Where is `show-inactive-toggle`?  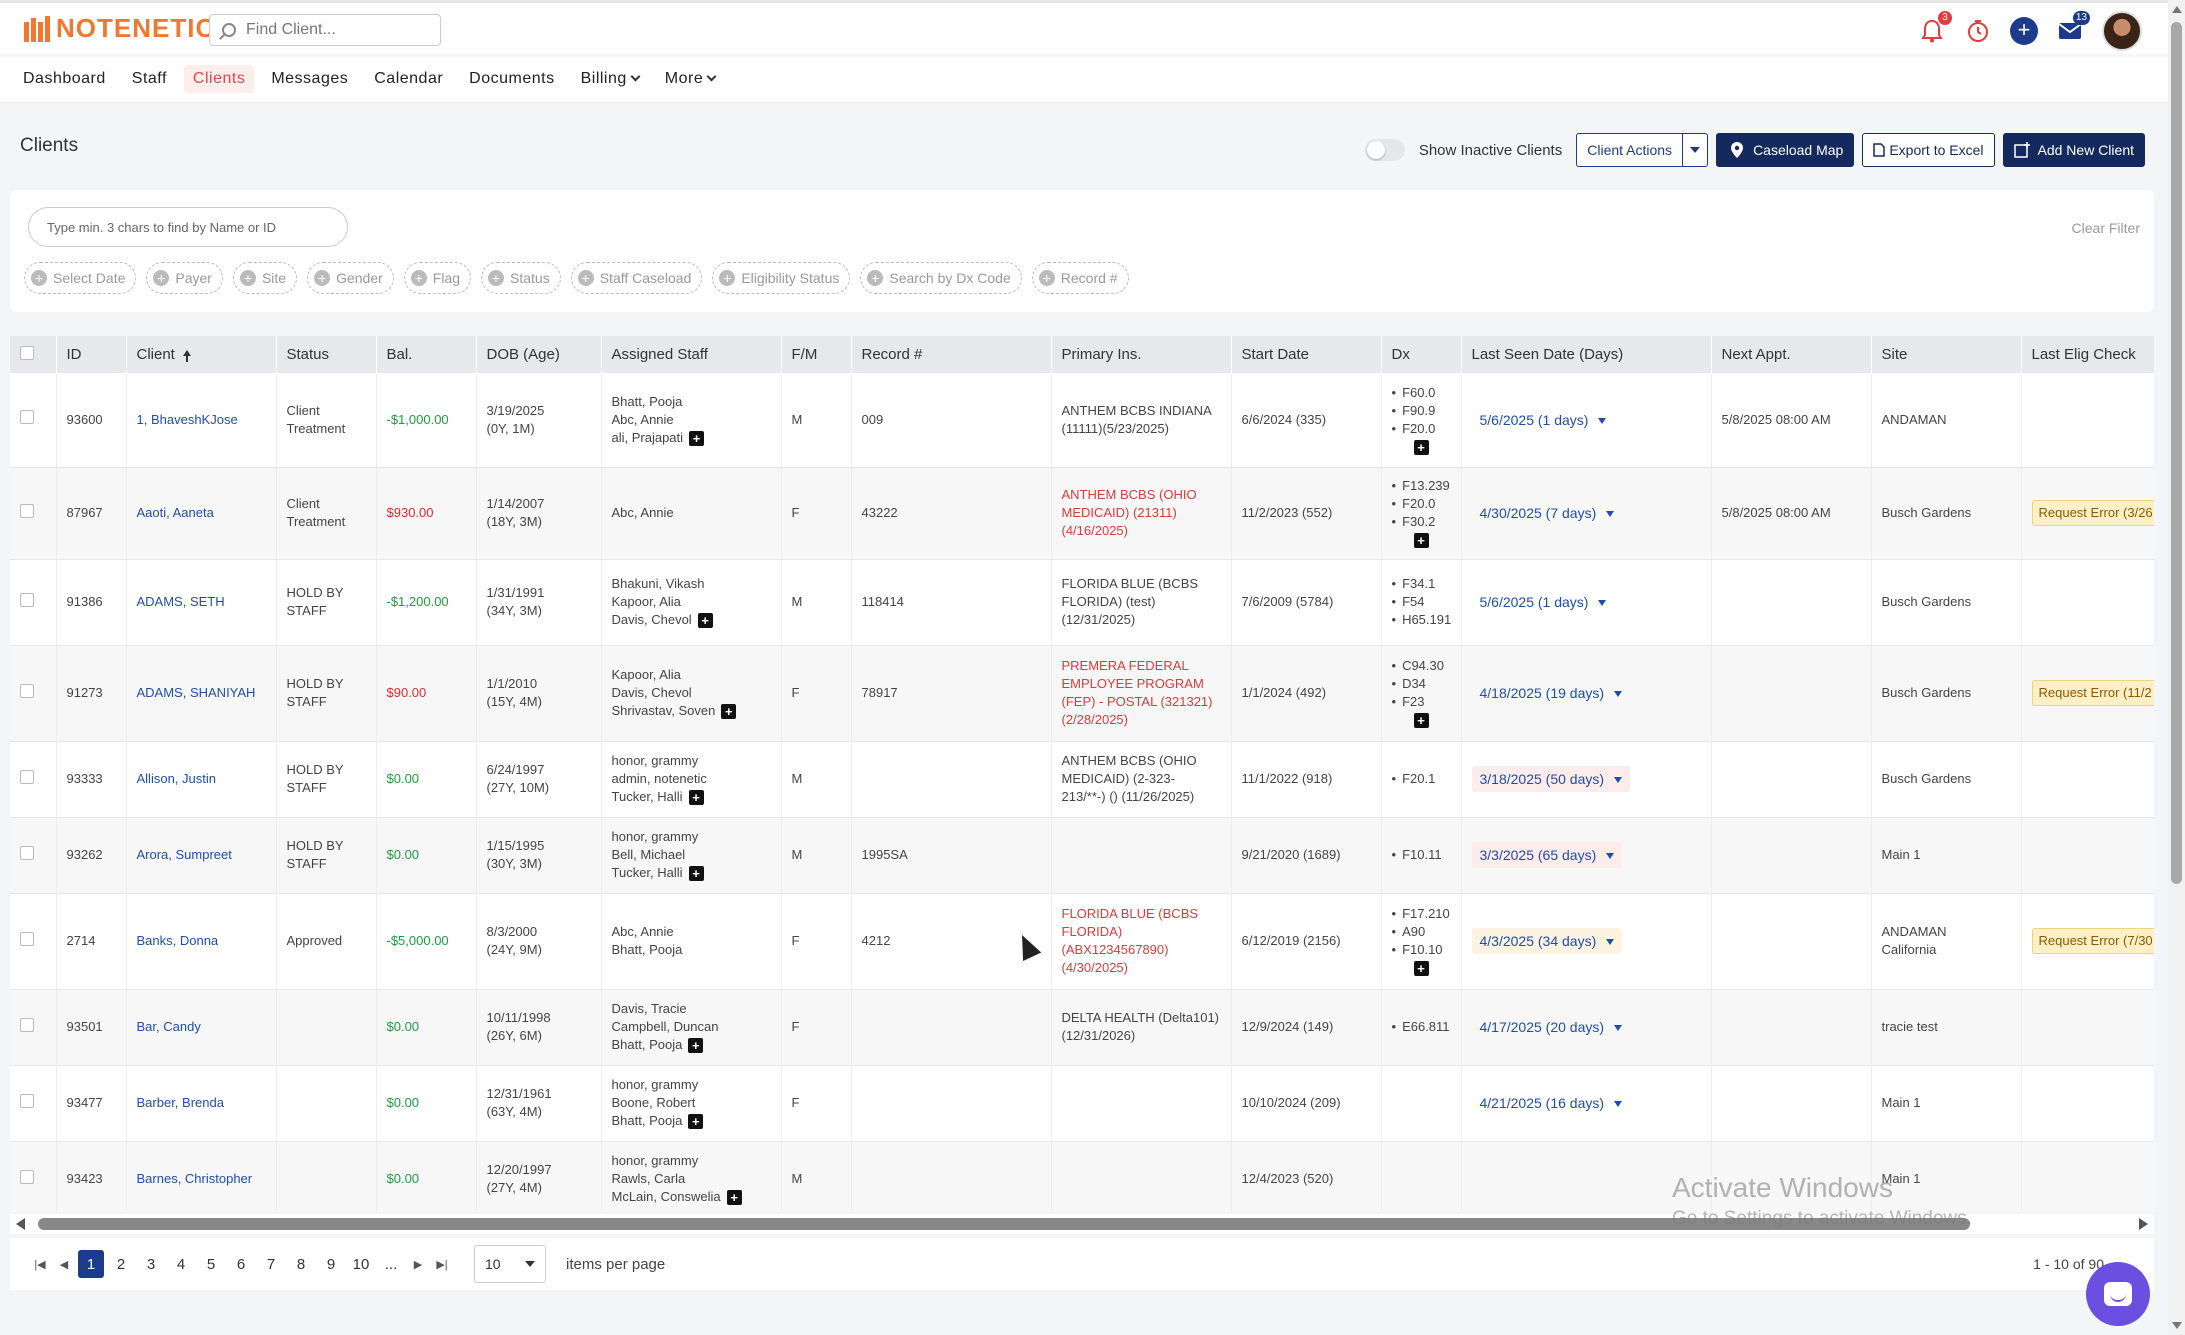 show-inactive-toggle is located at coordinates (1384, 150).